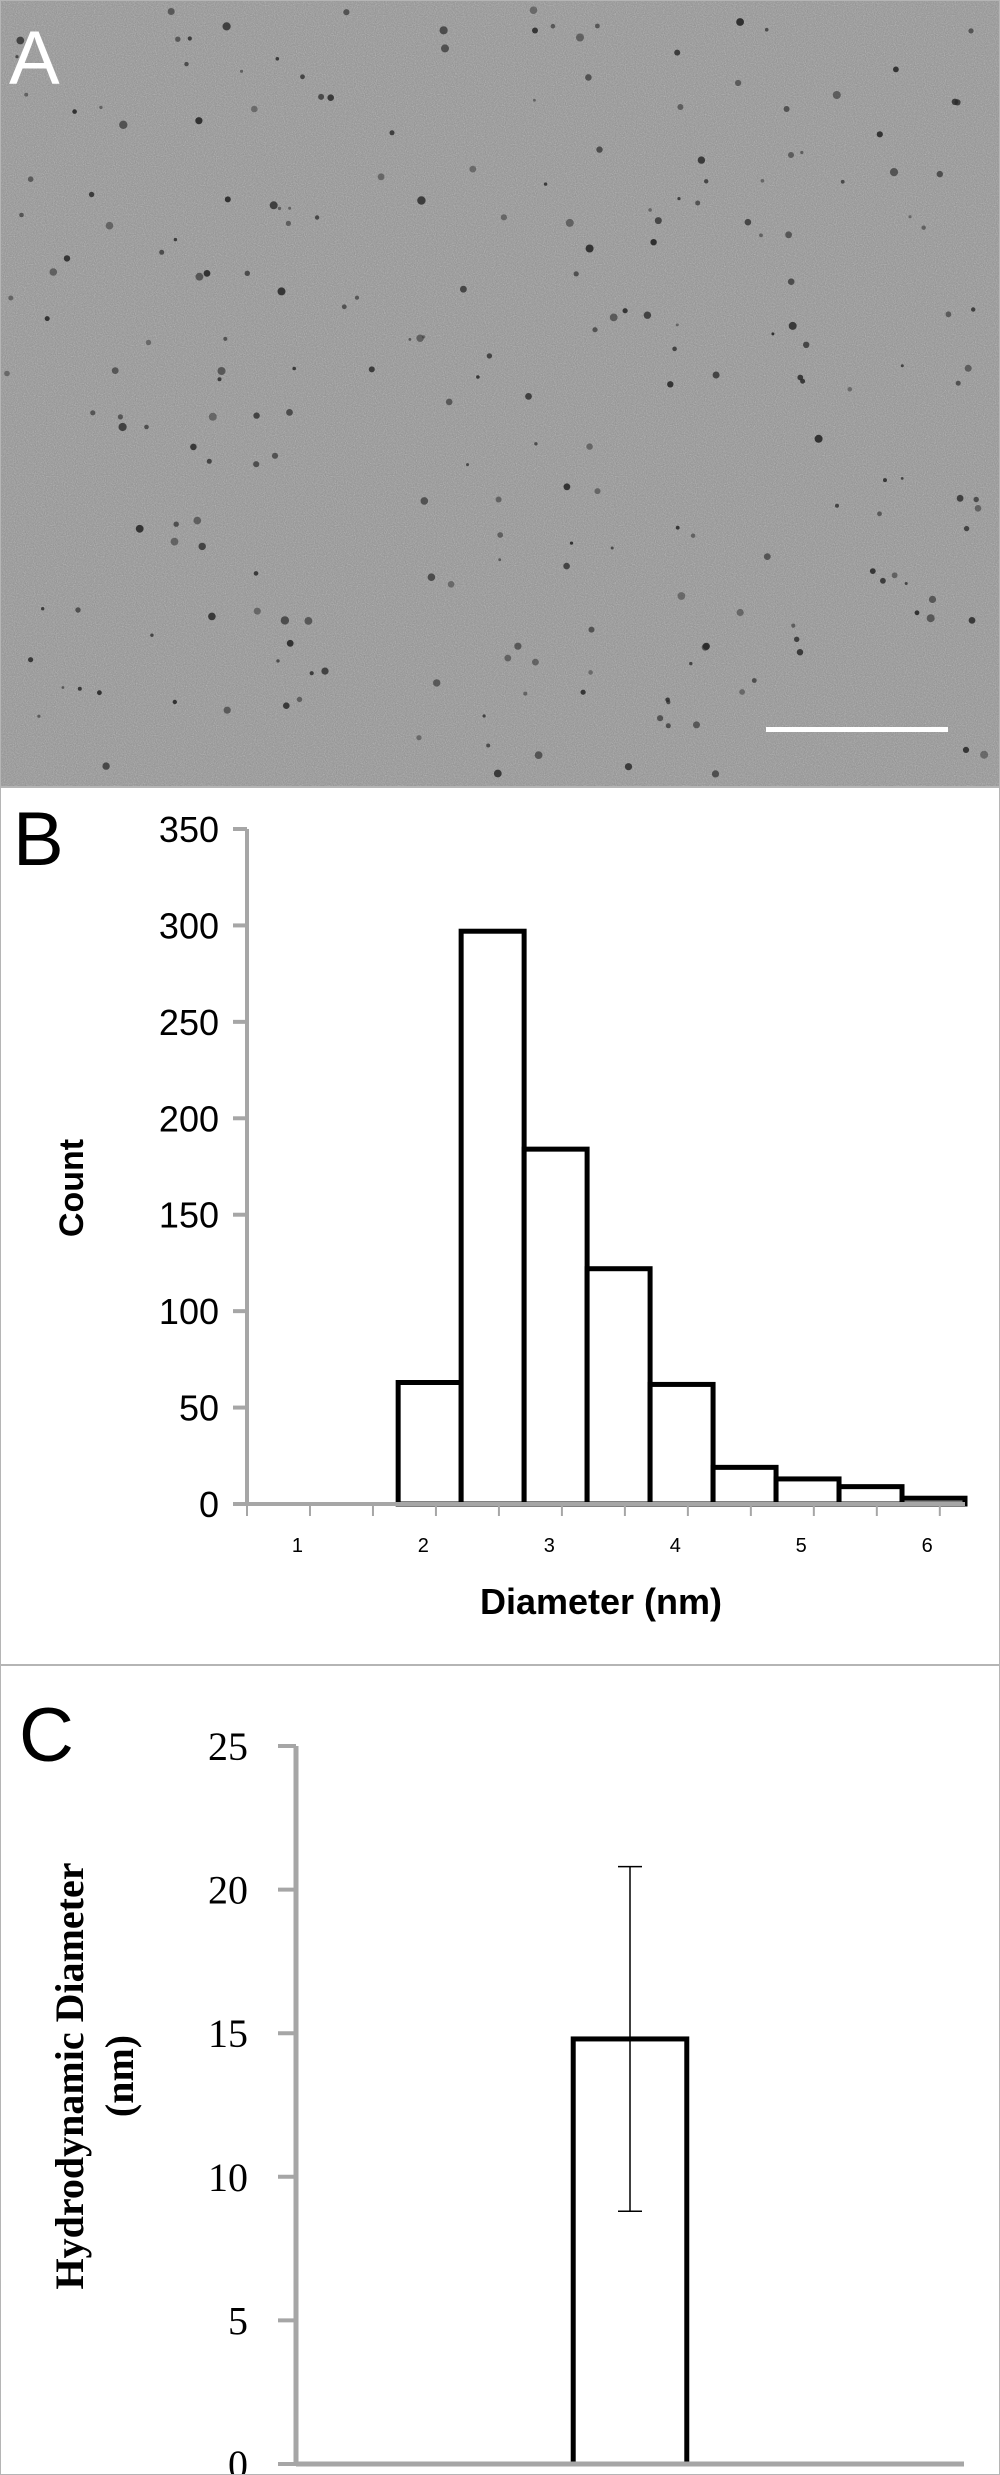  Describe the element at coordinates (228, 1890) in the screenshot. I see `y-tick-label: 20` at that location.